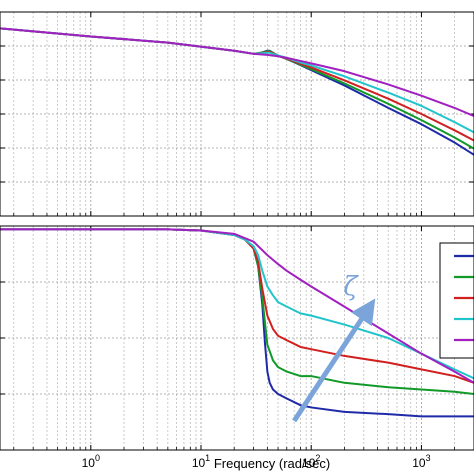 The width and height of the screenshot is (474, 474). What do you see at coordinates (201, 461) in the screenshot?
I see `x-tick-label: 10¹` at bounding box center [201, 461].